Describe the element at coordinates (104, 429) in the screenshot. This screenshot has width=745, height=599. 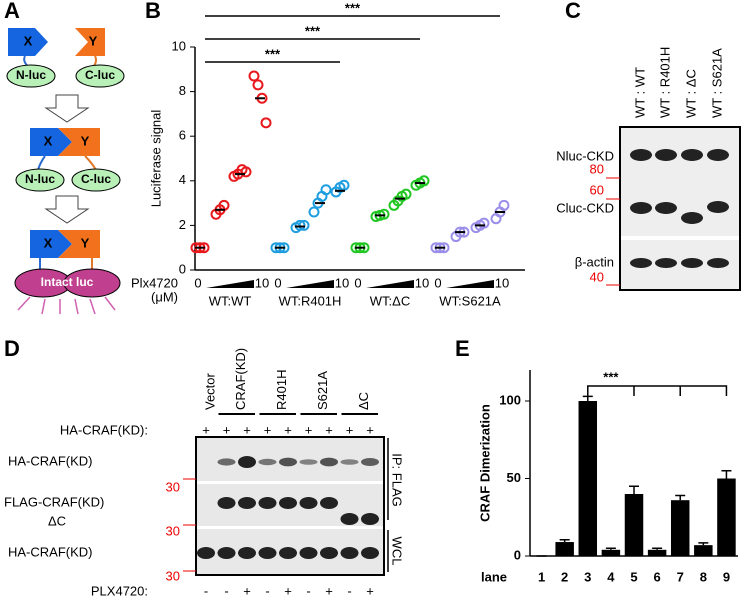
I see `row-label: HA-CRAF(KD):` at that location.